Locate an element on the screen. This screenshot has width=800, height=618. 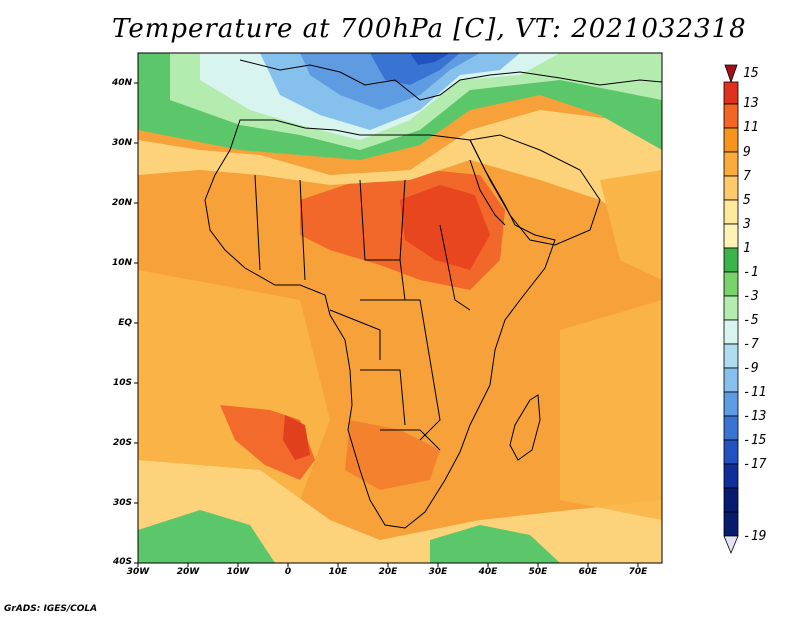
colorbar-label: -17 is located at coordinates (755, 464).